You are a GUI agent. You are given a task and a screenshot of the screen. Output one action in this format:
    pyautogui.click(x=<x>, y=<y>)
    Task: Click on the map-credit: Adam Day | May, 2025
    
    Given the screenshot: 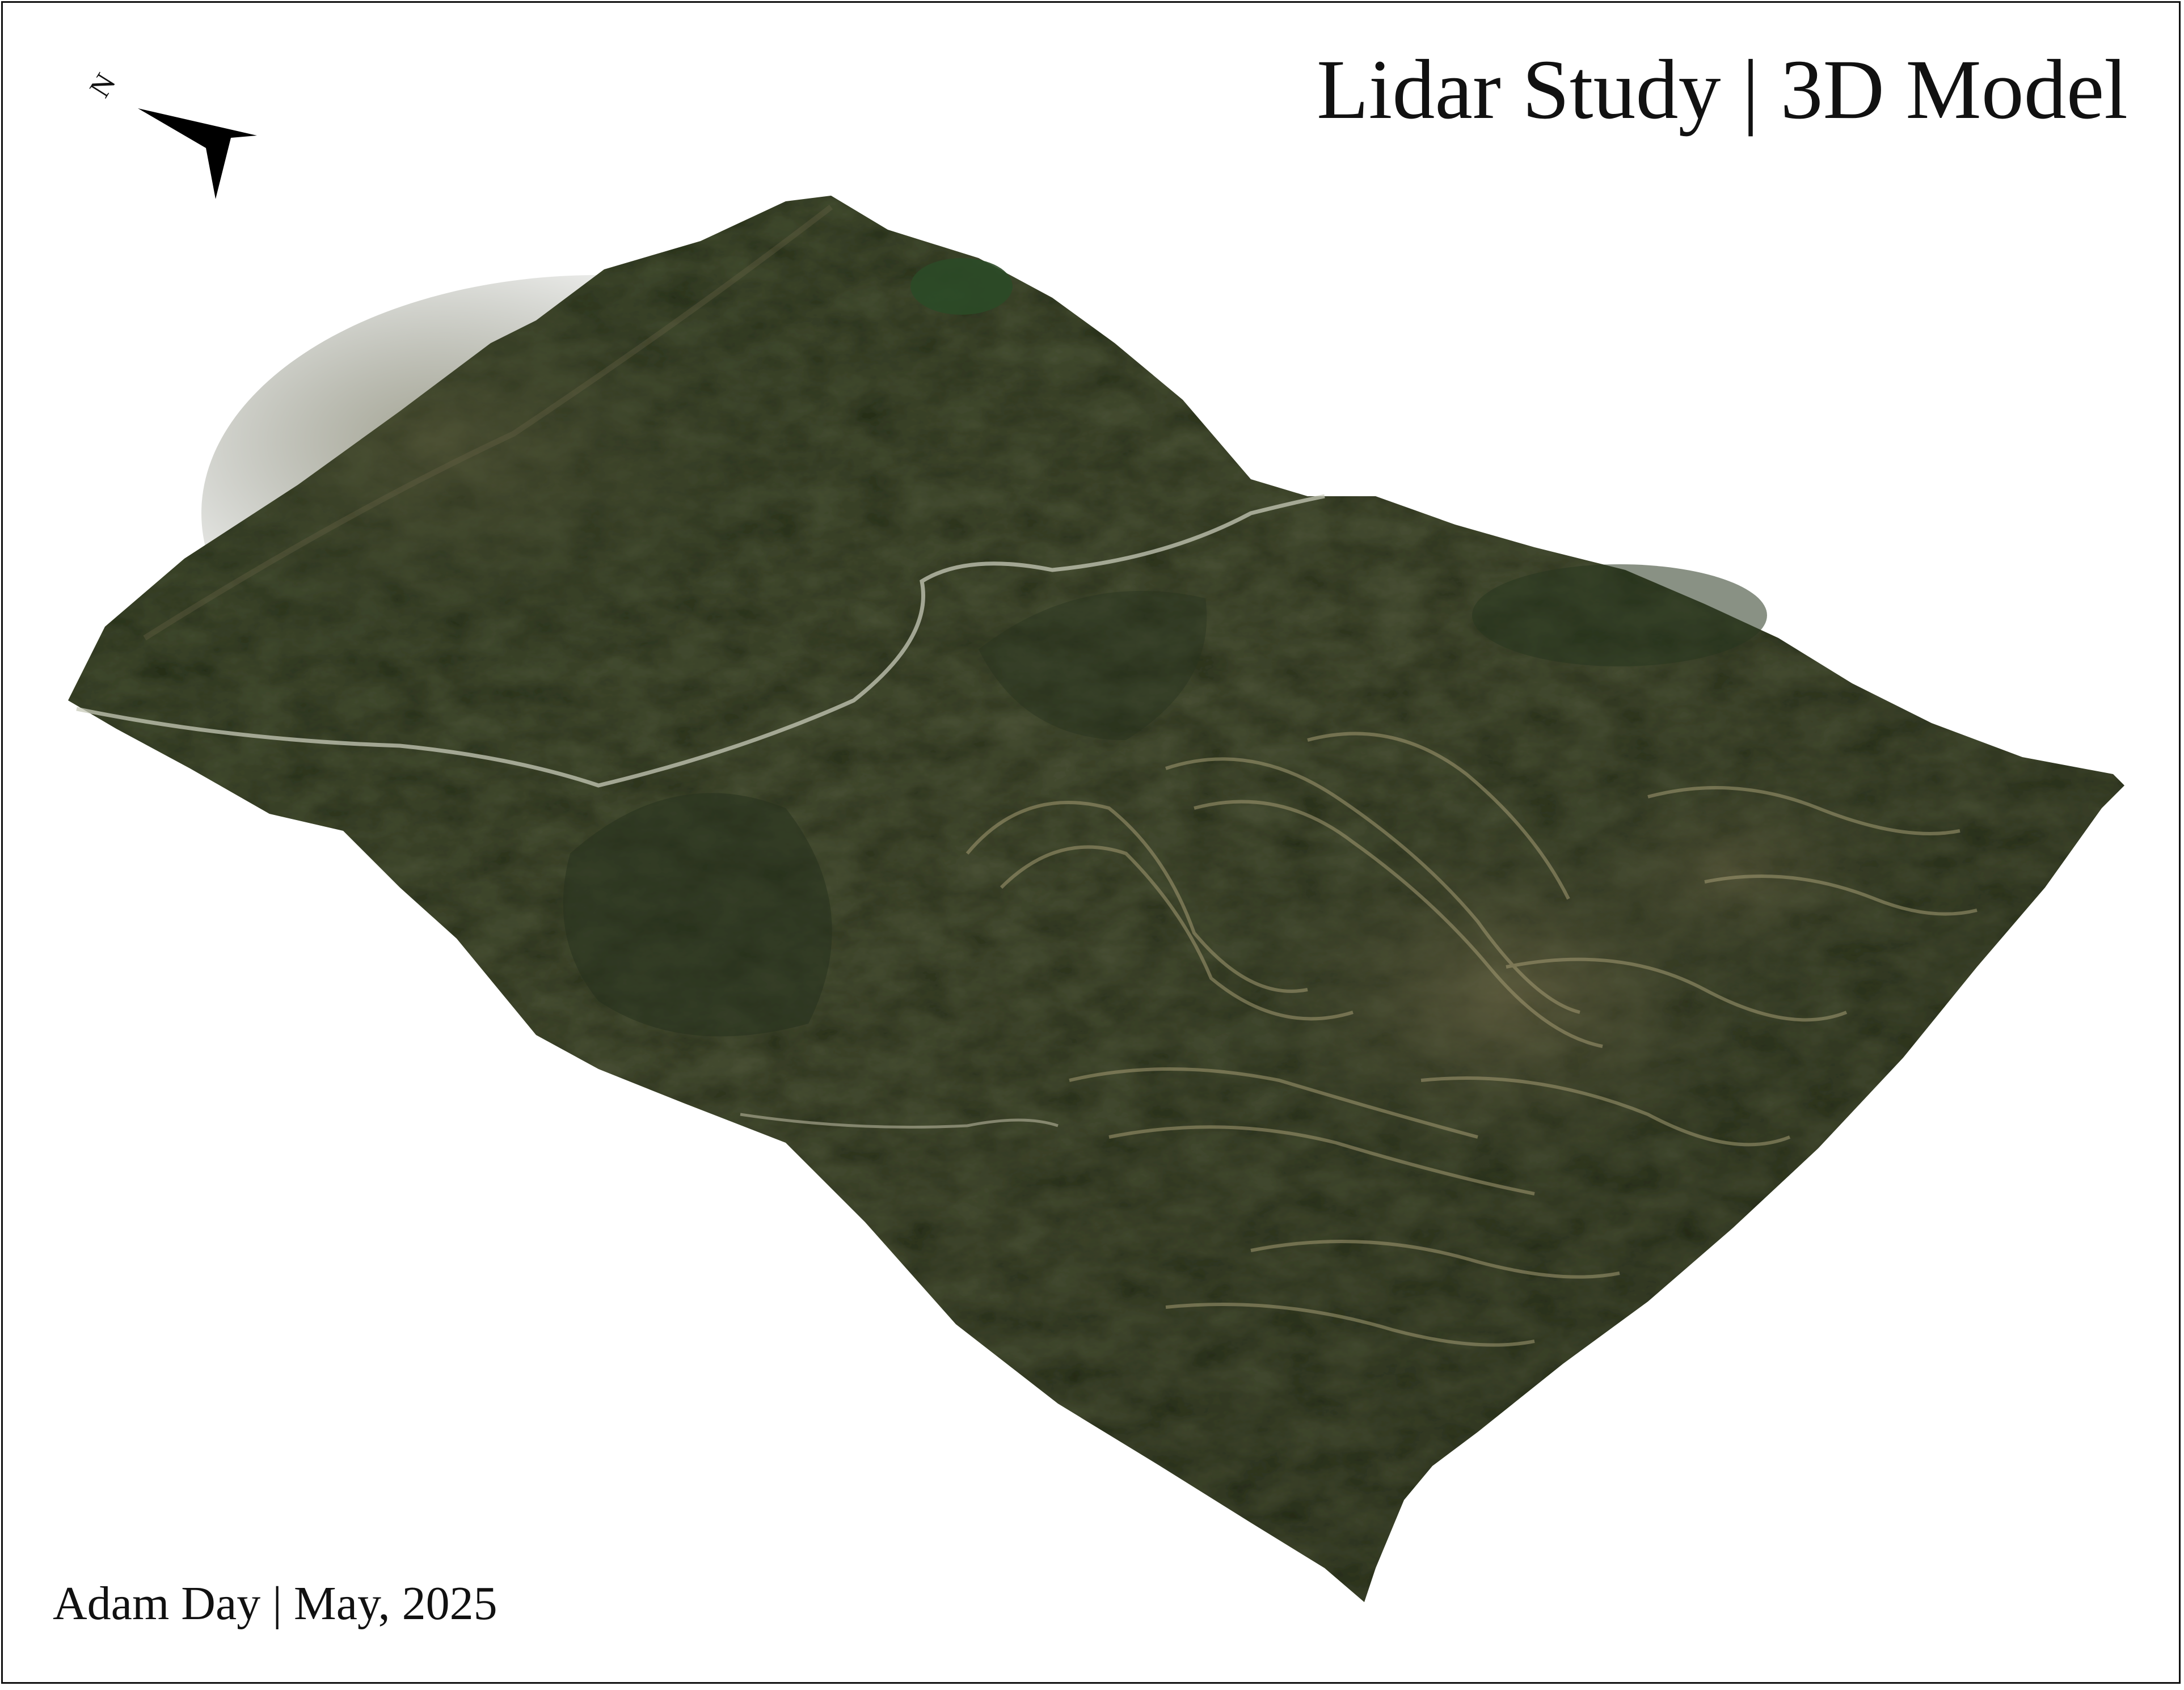 What is the action you would take?
    pyautogui.click(x=275, y=1603)
    